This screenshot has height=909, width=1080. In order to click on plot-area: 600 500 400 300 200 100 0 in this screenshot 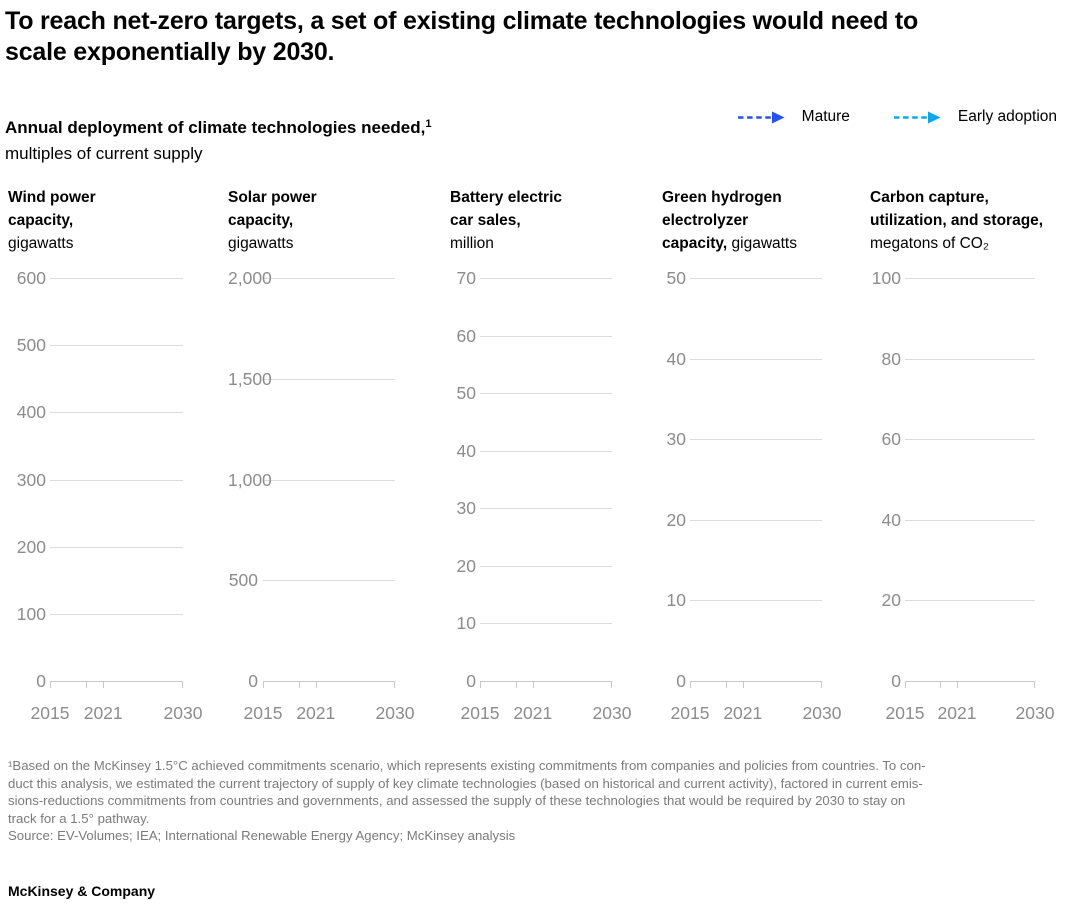, I will do `click(96, 479)`.